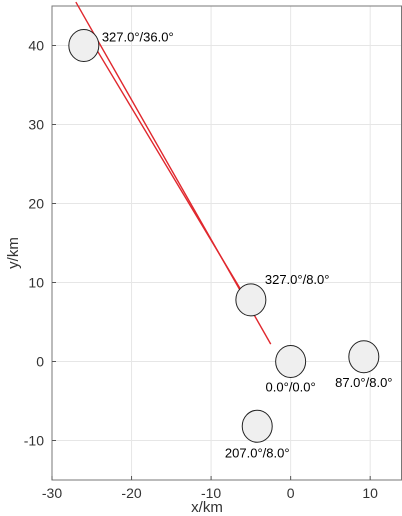  What do you see at coordinates (36, 125) in the screenshot?
I see `y-tick-label: 30` at bounding box center [36, 125].